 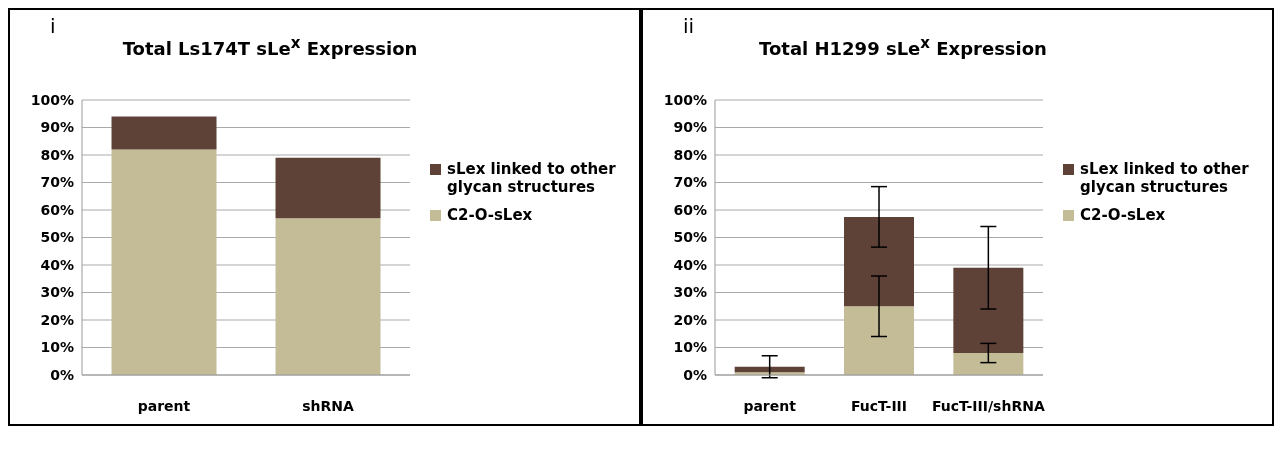 I want to click on chart-title: Total Ls174T sLe$^{x}$ Expression, so click(x=270, y=46).